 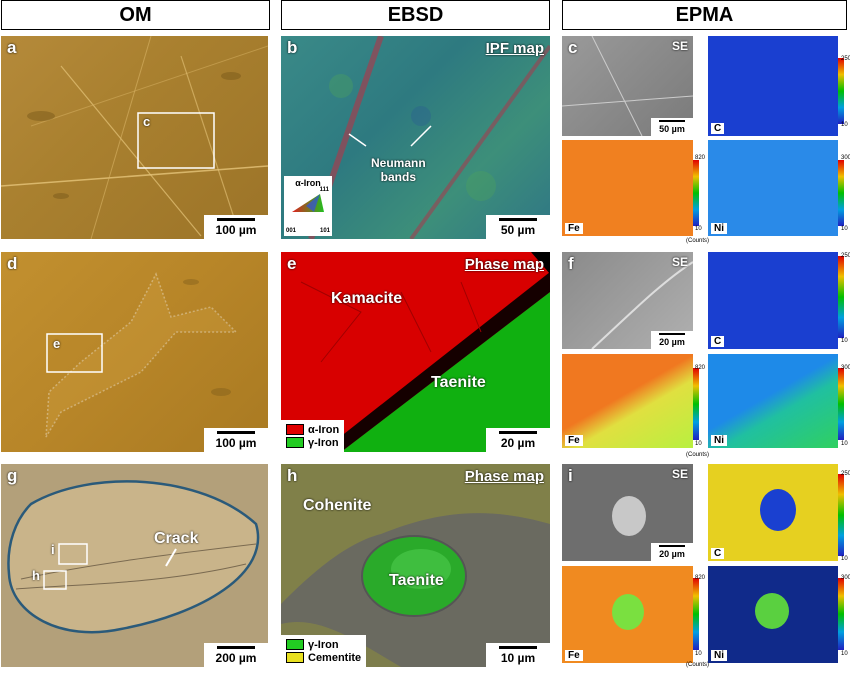 I want to click on om-d-outline, so click(x=141, y=355).